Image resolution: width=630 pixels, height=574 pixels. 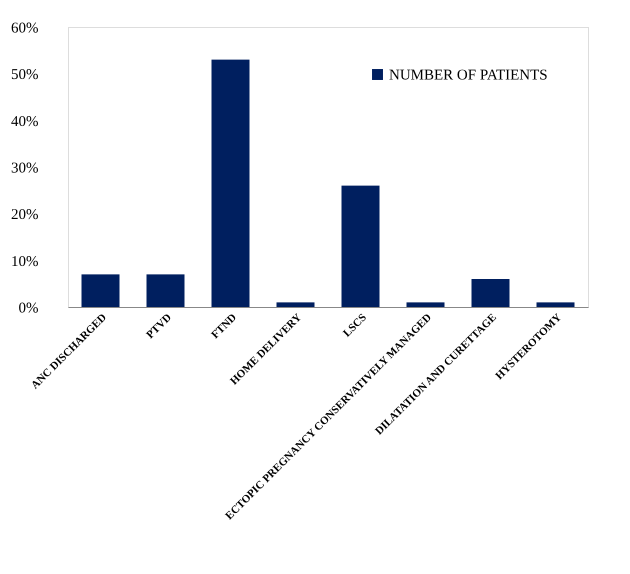 I want to click on y-tick-label: 0%, so click(x=28, y=308).